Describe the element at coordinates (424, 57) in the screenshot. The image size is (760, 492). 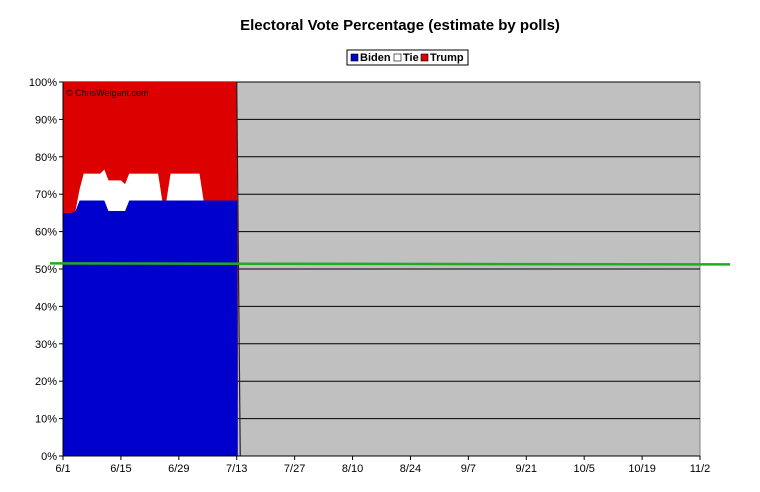
I see `legend-swatch-trump` at that location.